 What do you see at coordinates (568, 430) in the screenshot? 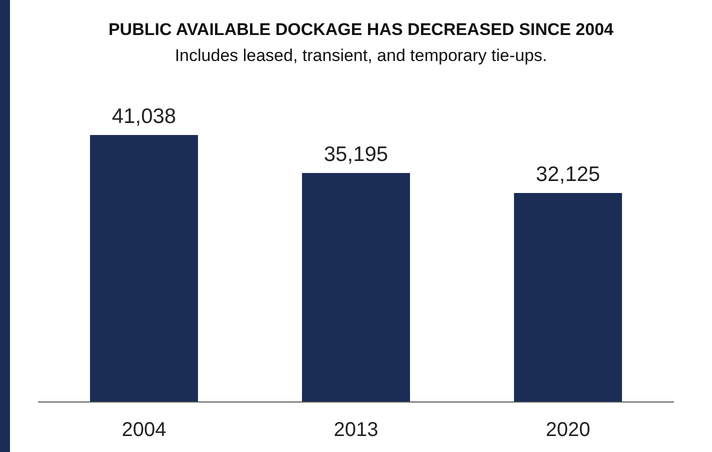
I see `x-tick-label: 2020` at bounding box center [568, 430].